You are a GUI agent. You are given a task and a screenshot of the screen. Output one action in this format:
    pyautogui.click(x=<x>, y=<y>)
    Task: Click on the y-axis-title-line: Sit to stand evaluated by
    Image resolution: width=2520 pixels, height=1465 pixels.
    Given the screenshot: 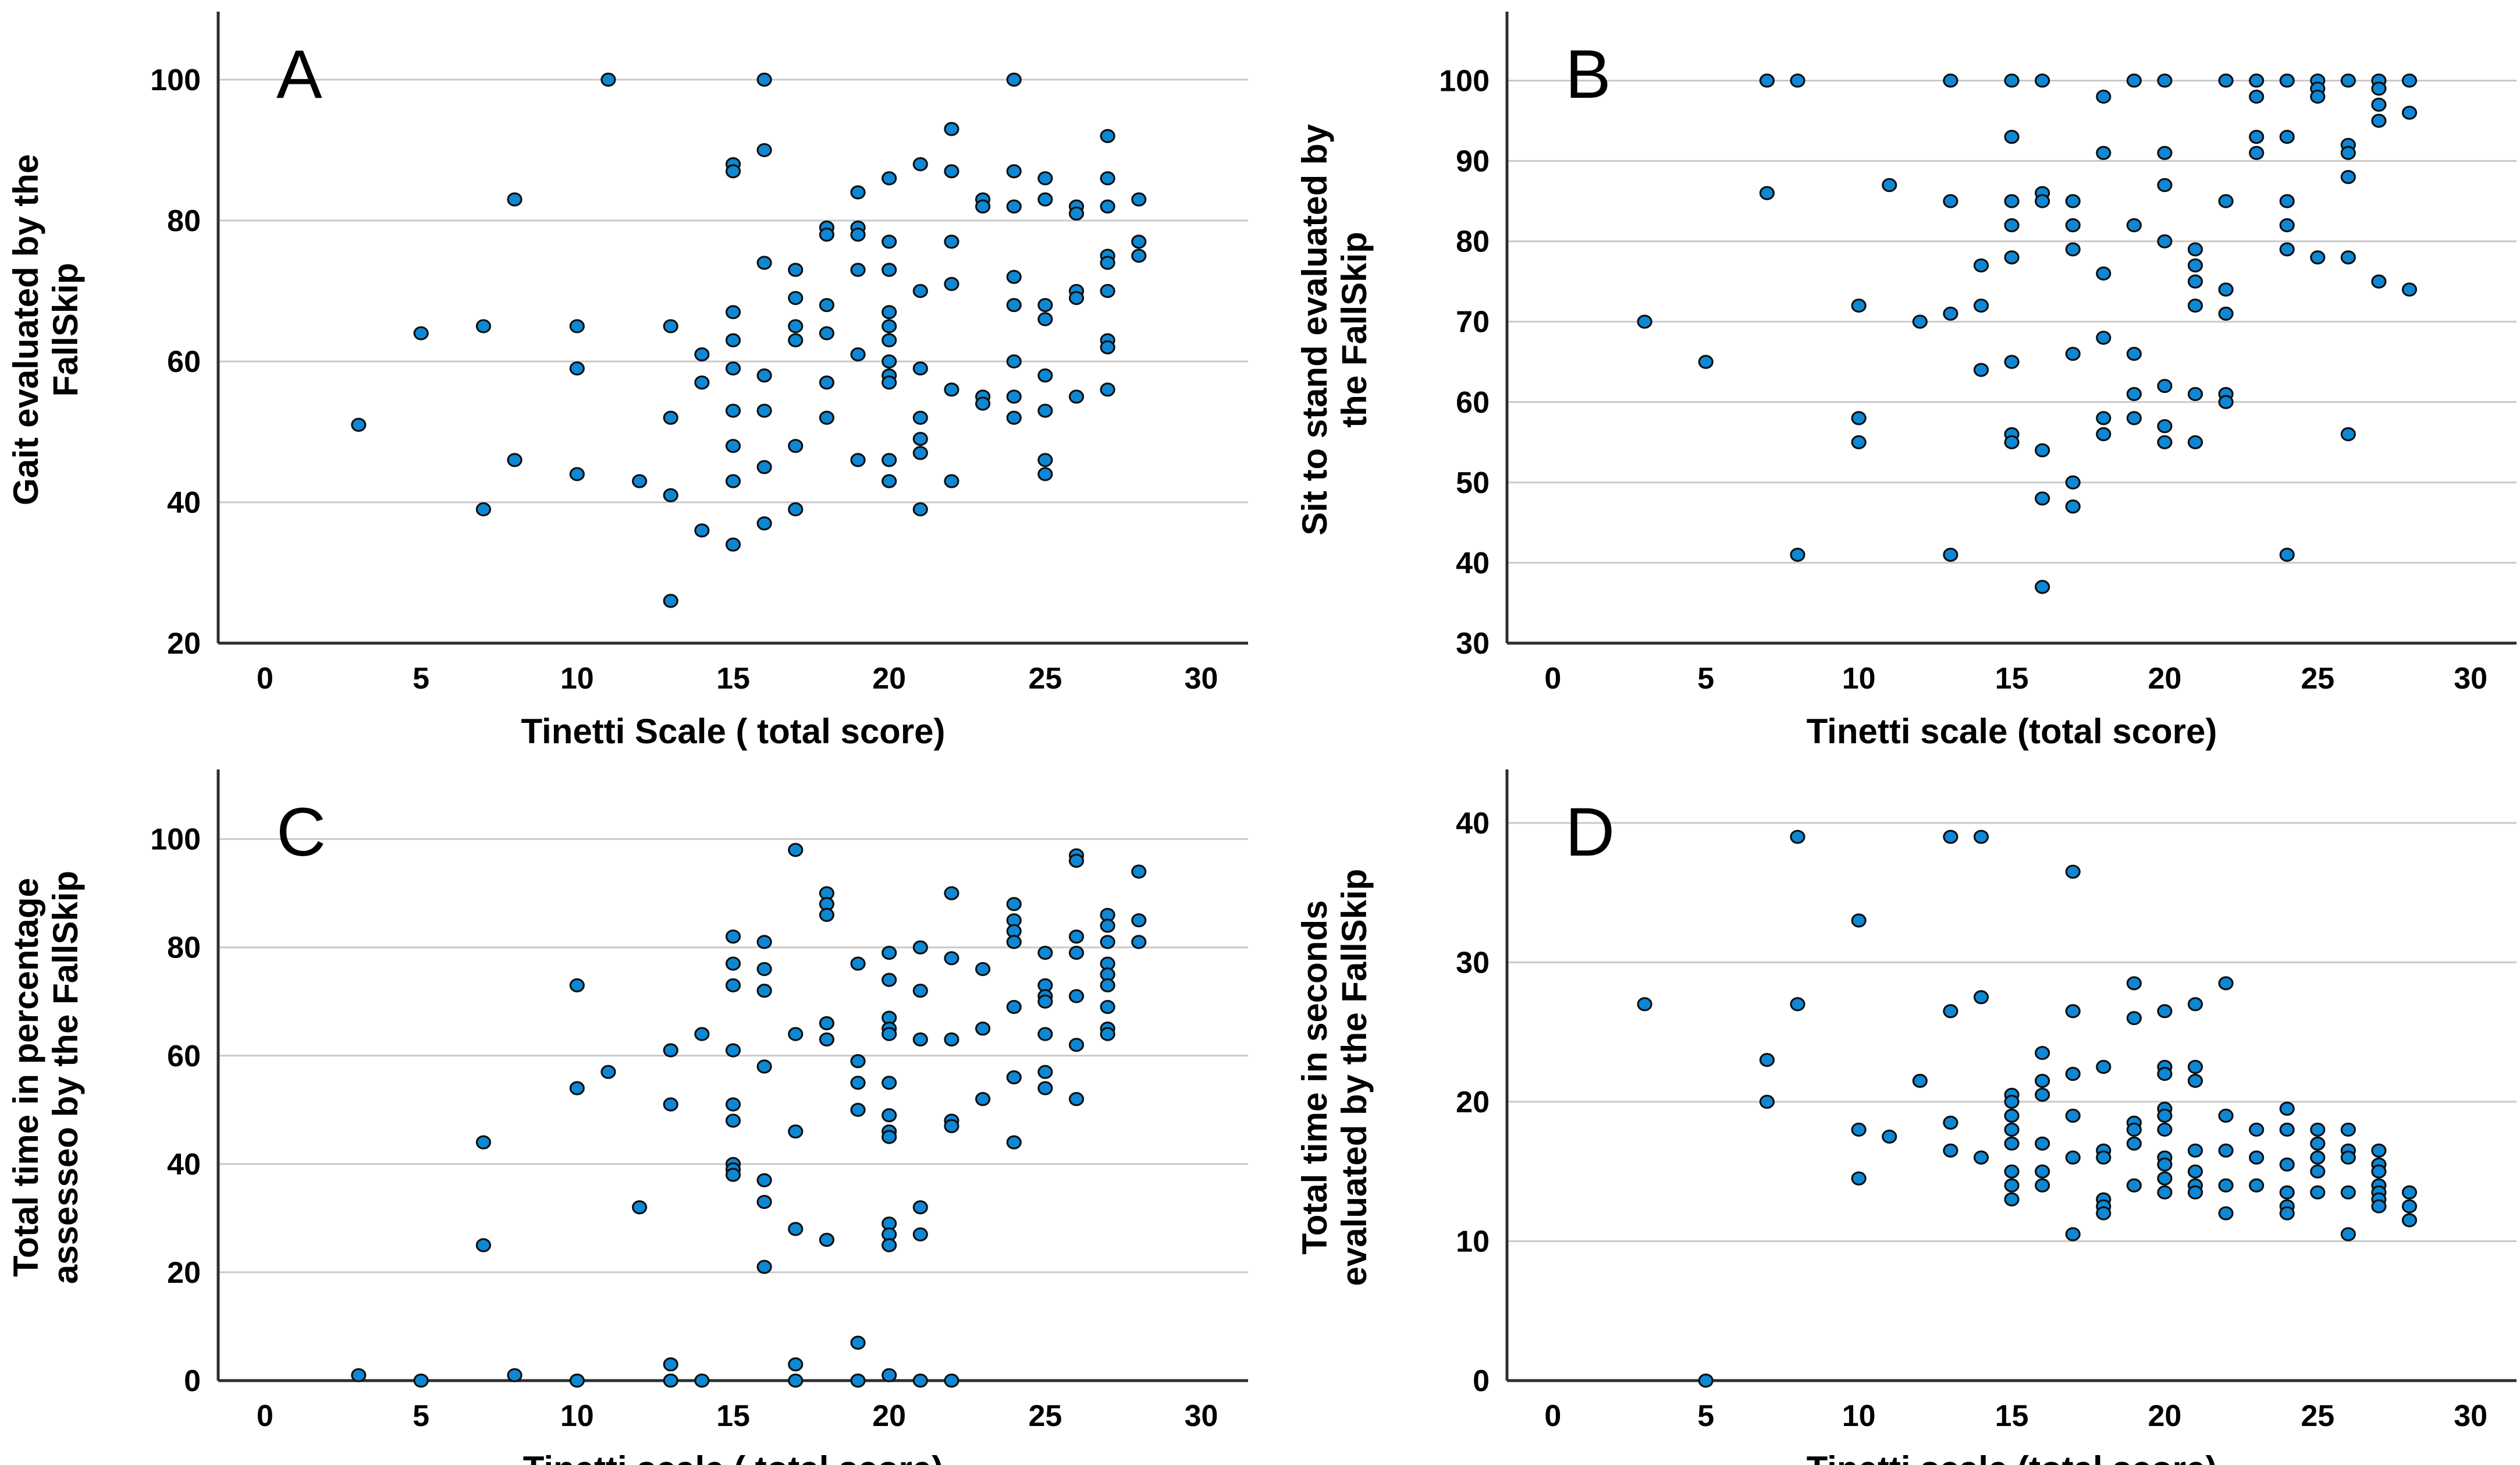 What is the action you would take?
    pyautogui.click(x=1314, y=329)
    